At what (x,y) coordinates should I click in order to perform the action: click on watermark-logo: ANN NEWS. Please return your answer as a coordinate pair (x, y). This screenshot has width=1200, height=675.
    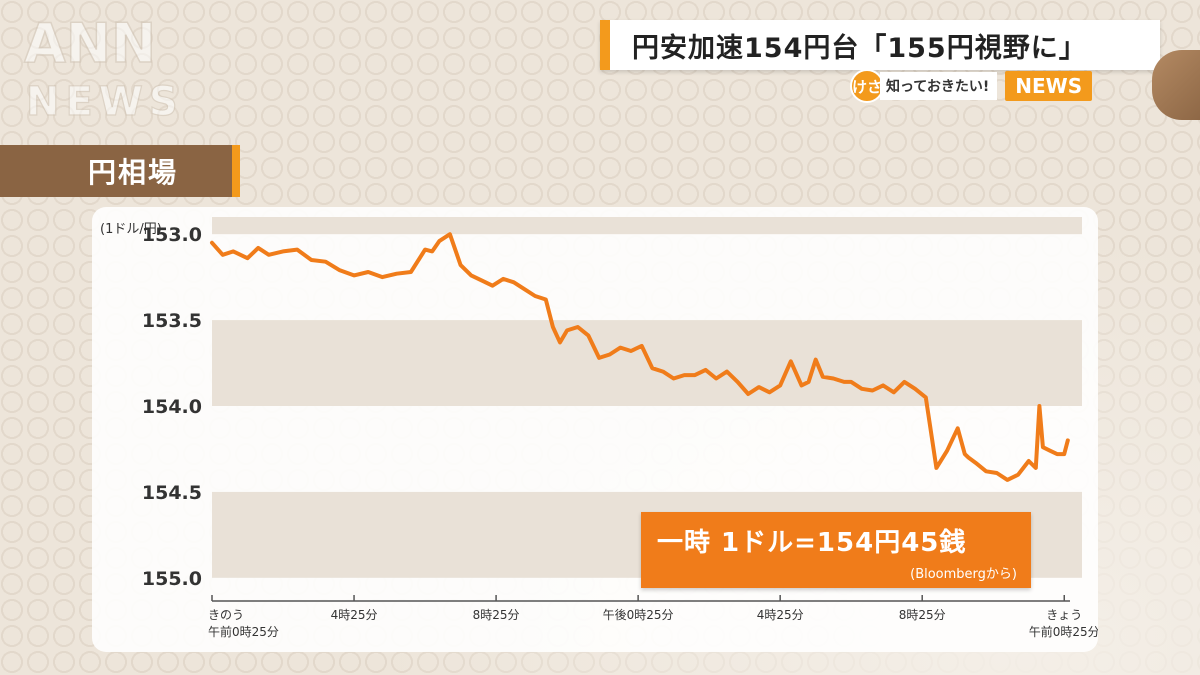
    Looking at the image, I should click on (103, 68).